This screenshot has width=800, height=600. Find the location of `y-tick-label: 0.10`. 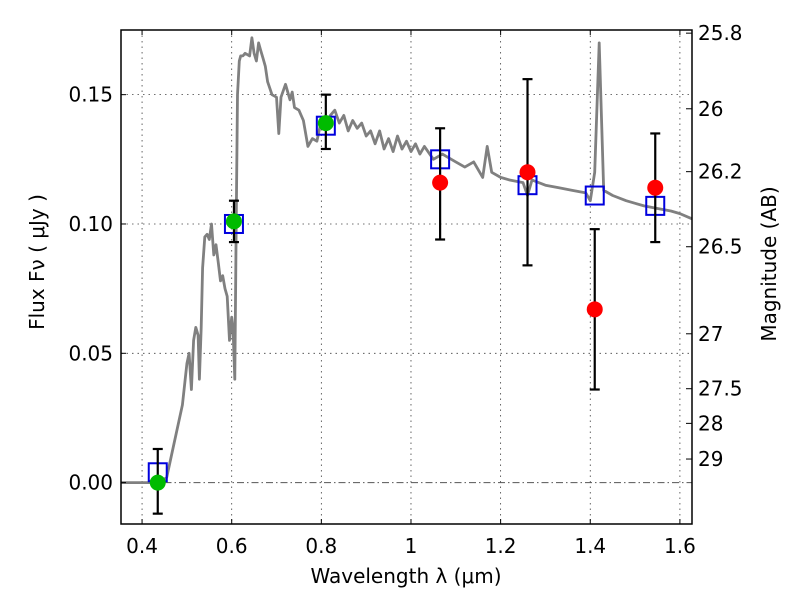

y-tick-label: 0.10 is located at coordinates (90, 224).